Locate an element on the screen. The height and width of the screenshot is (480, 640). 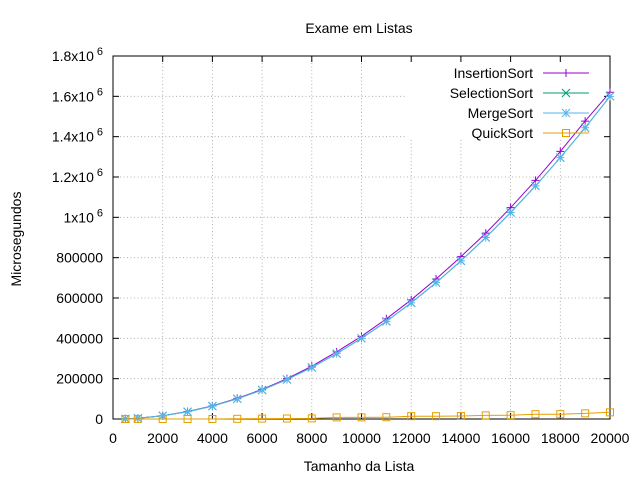
legend-label: MergeSort is located at coordinates (500, 113).